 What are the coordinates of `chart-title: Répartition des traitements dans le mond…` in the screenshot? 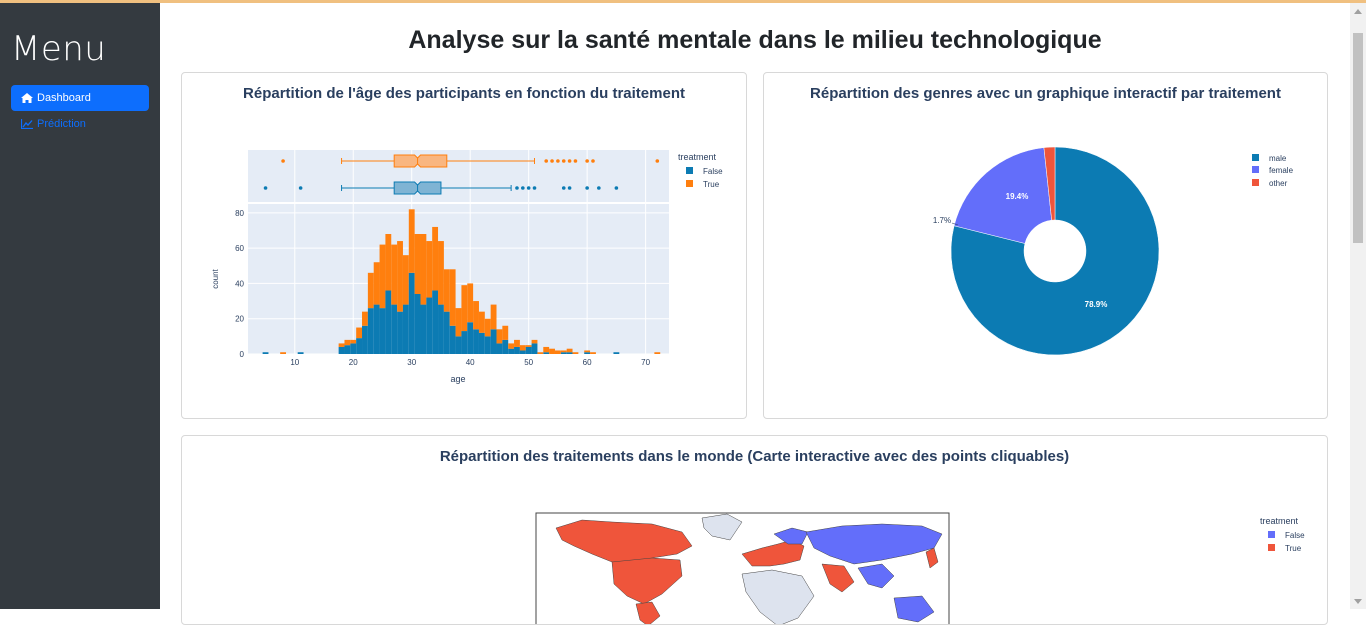 It's located at (754, 456).